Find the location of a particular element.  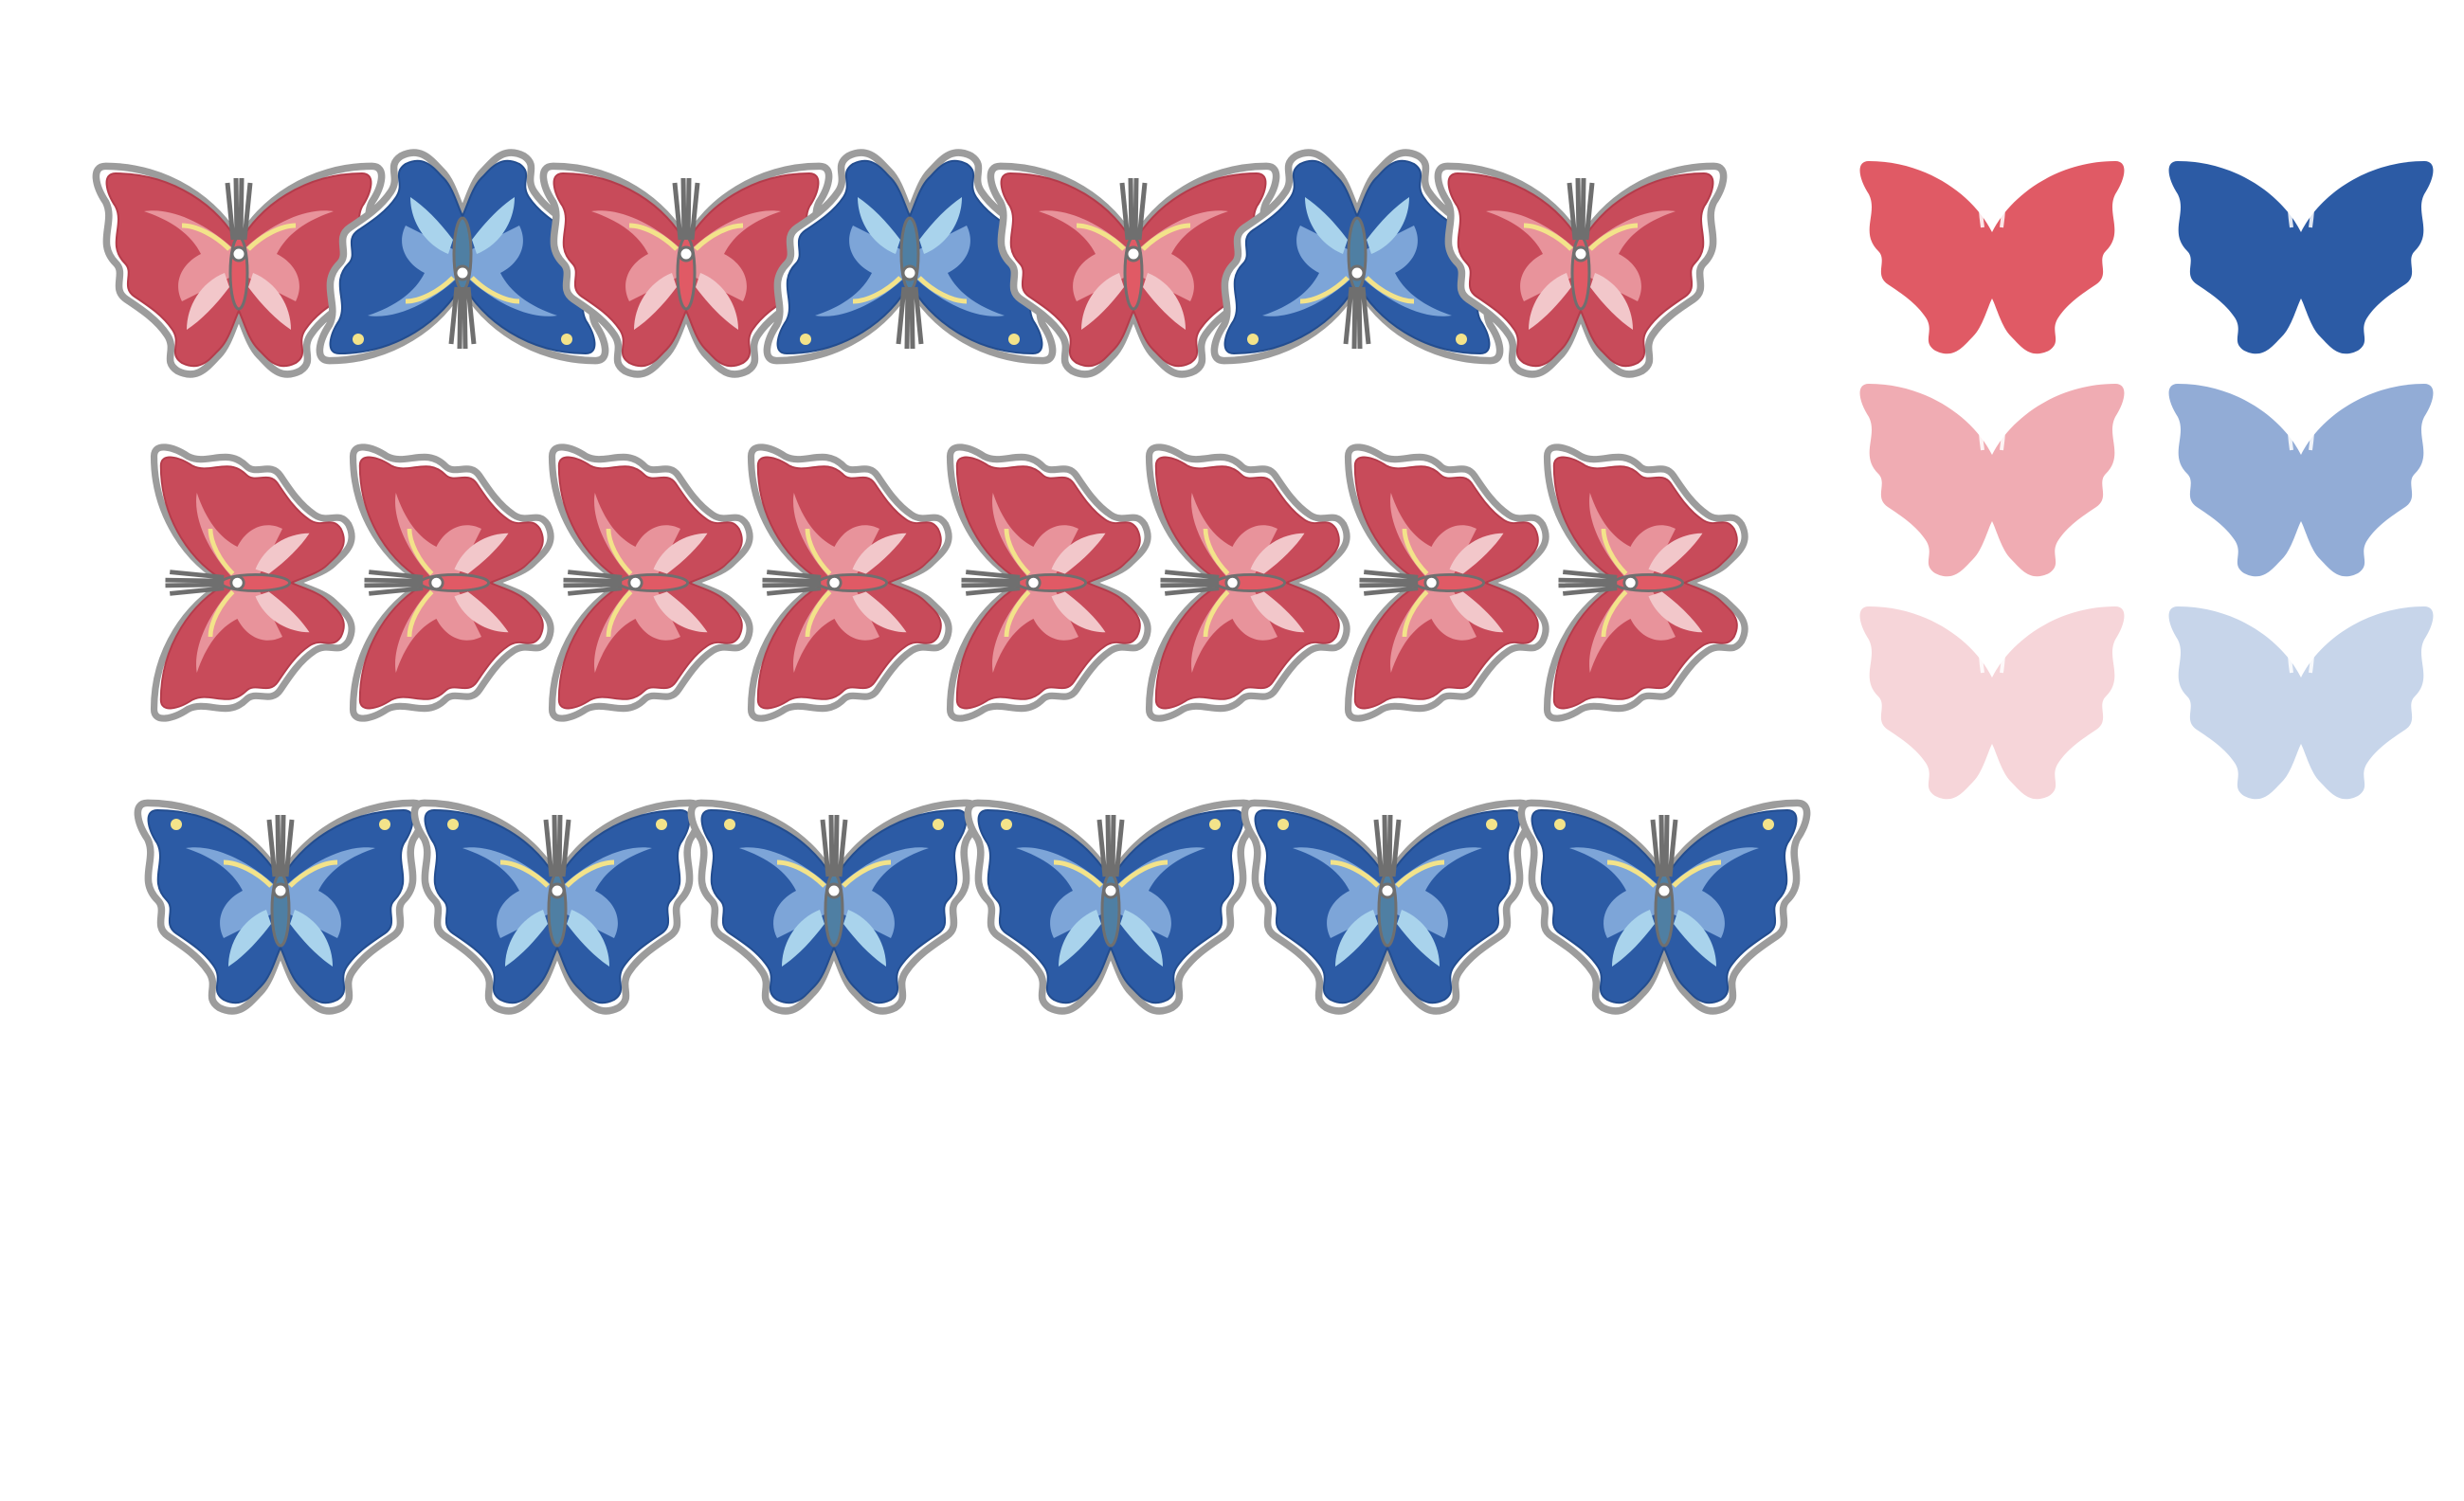

silhouette-swatches is located at coordinates (2147, 476).